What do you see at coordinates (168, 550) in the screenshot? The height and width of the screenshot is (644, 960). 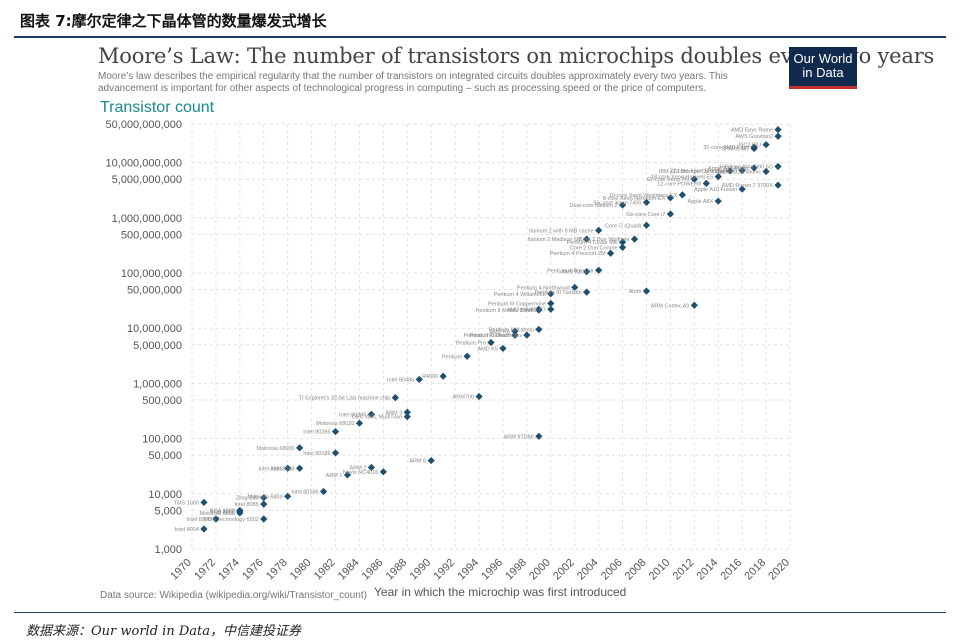 I see `y-tick-label: 1,000` at bounding box center [168, 550].